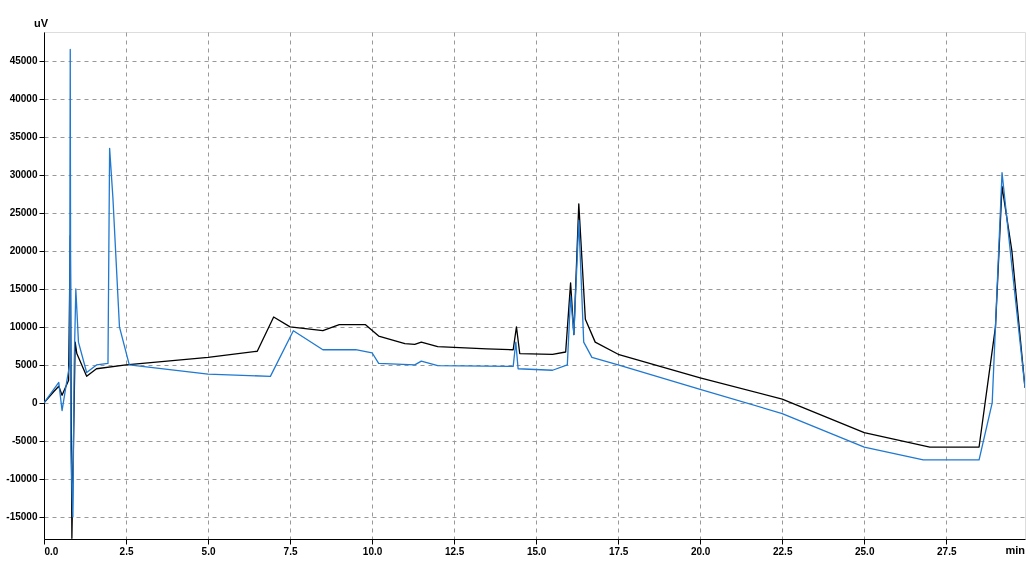  Describe the element at coordinates (24, 441) in the screenshot. I see `y-tick-label: -5000` at that location.